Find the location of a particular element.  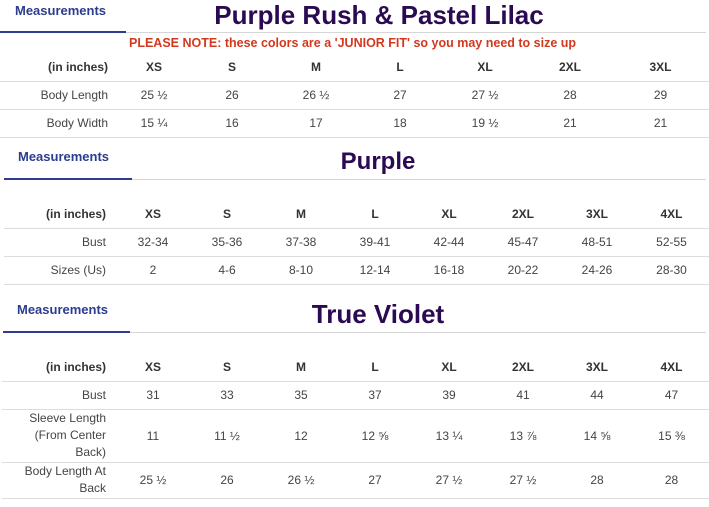

section-title: Purple is located at coordinates (378, 161).